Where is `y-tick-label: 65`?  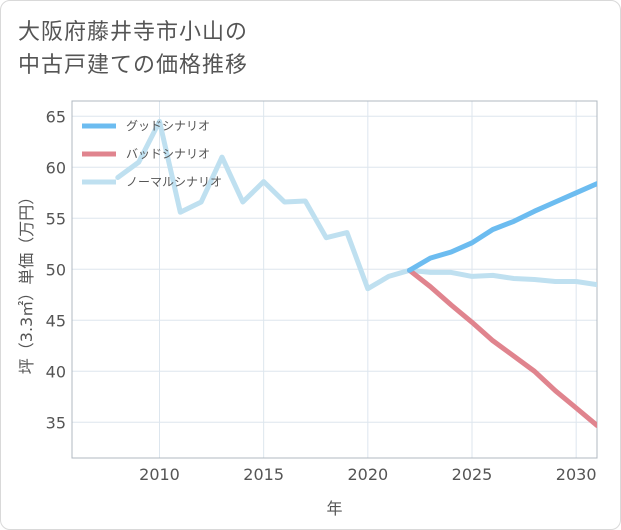
y-tick-label: 65 is located at coordinates (56, 116).